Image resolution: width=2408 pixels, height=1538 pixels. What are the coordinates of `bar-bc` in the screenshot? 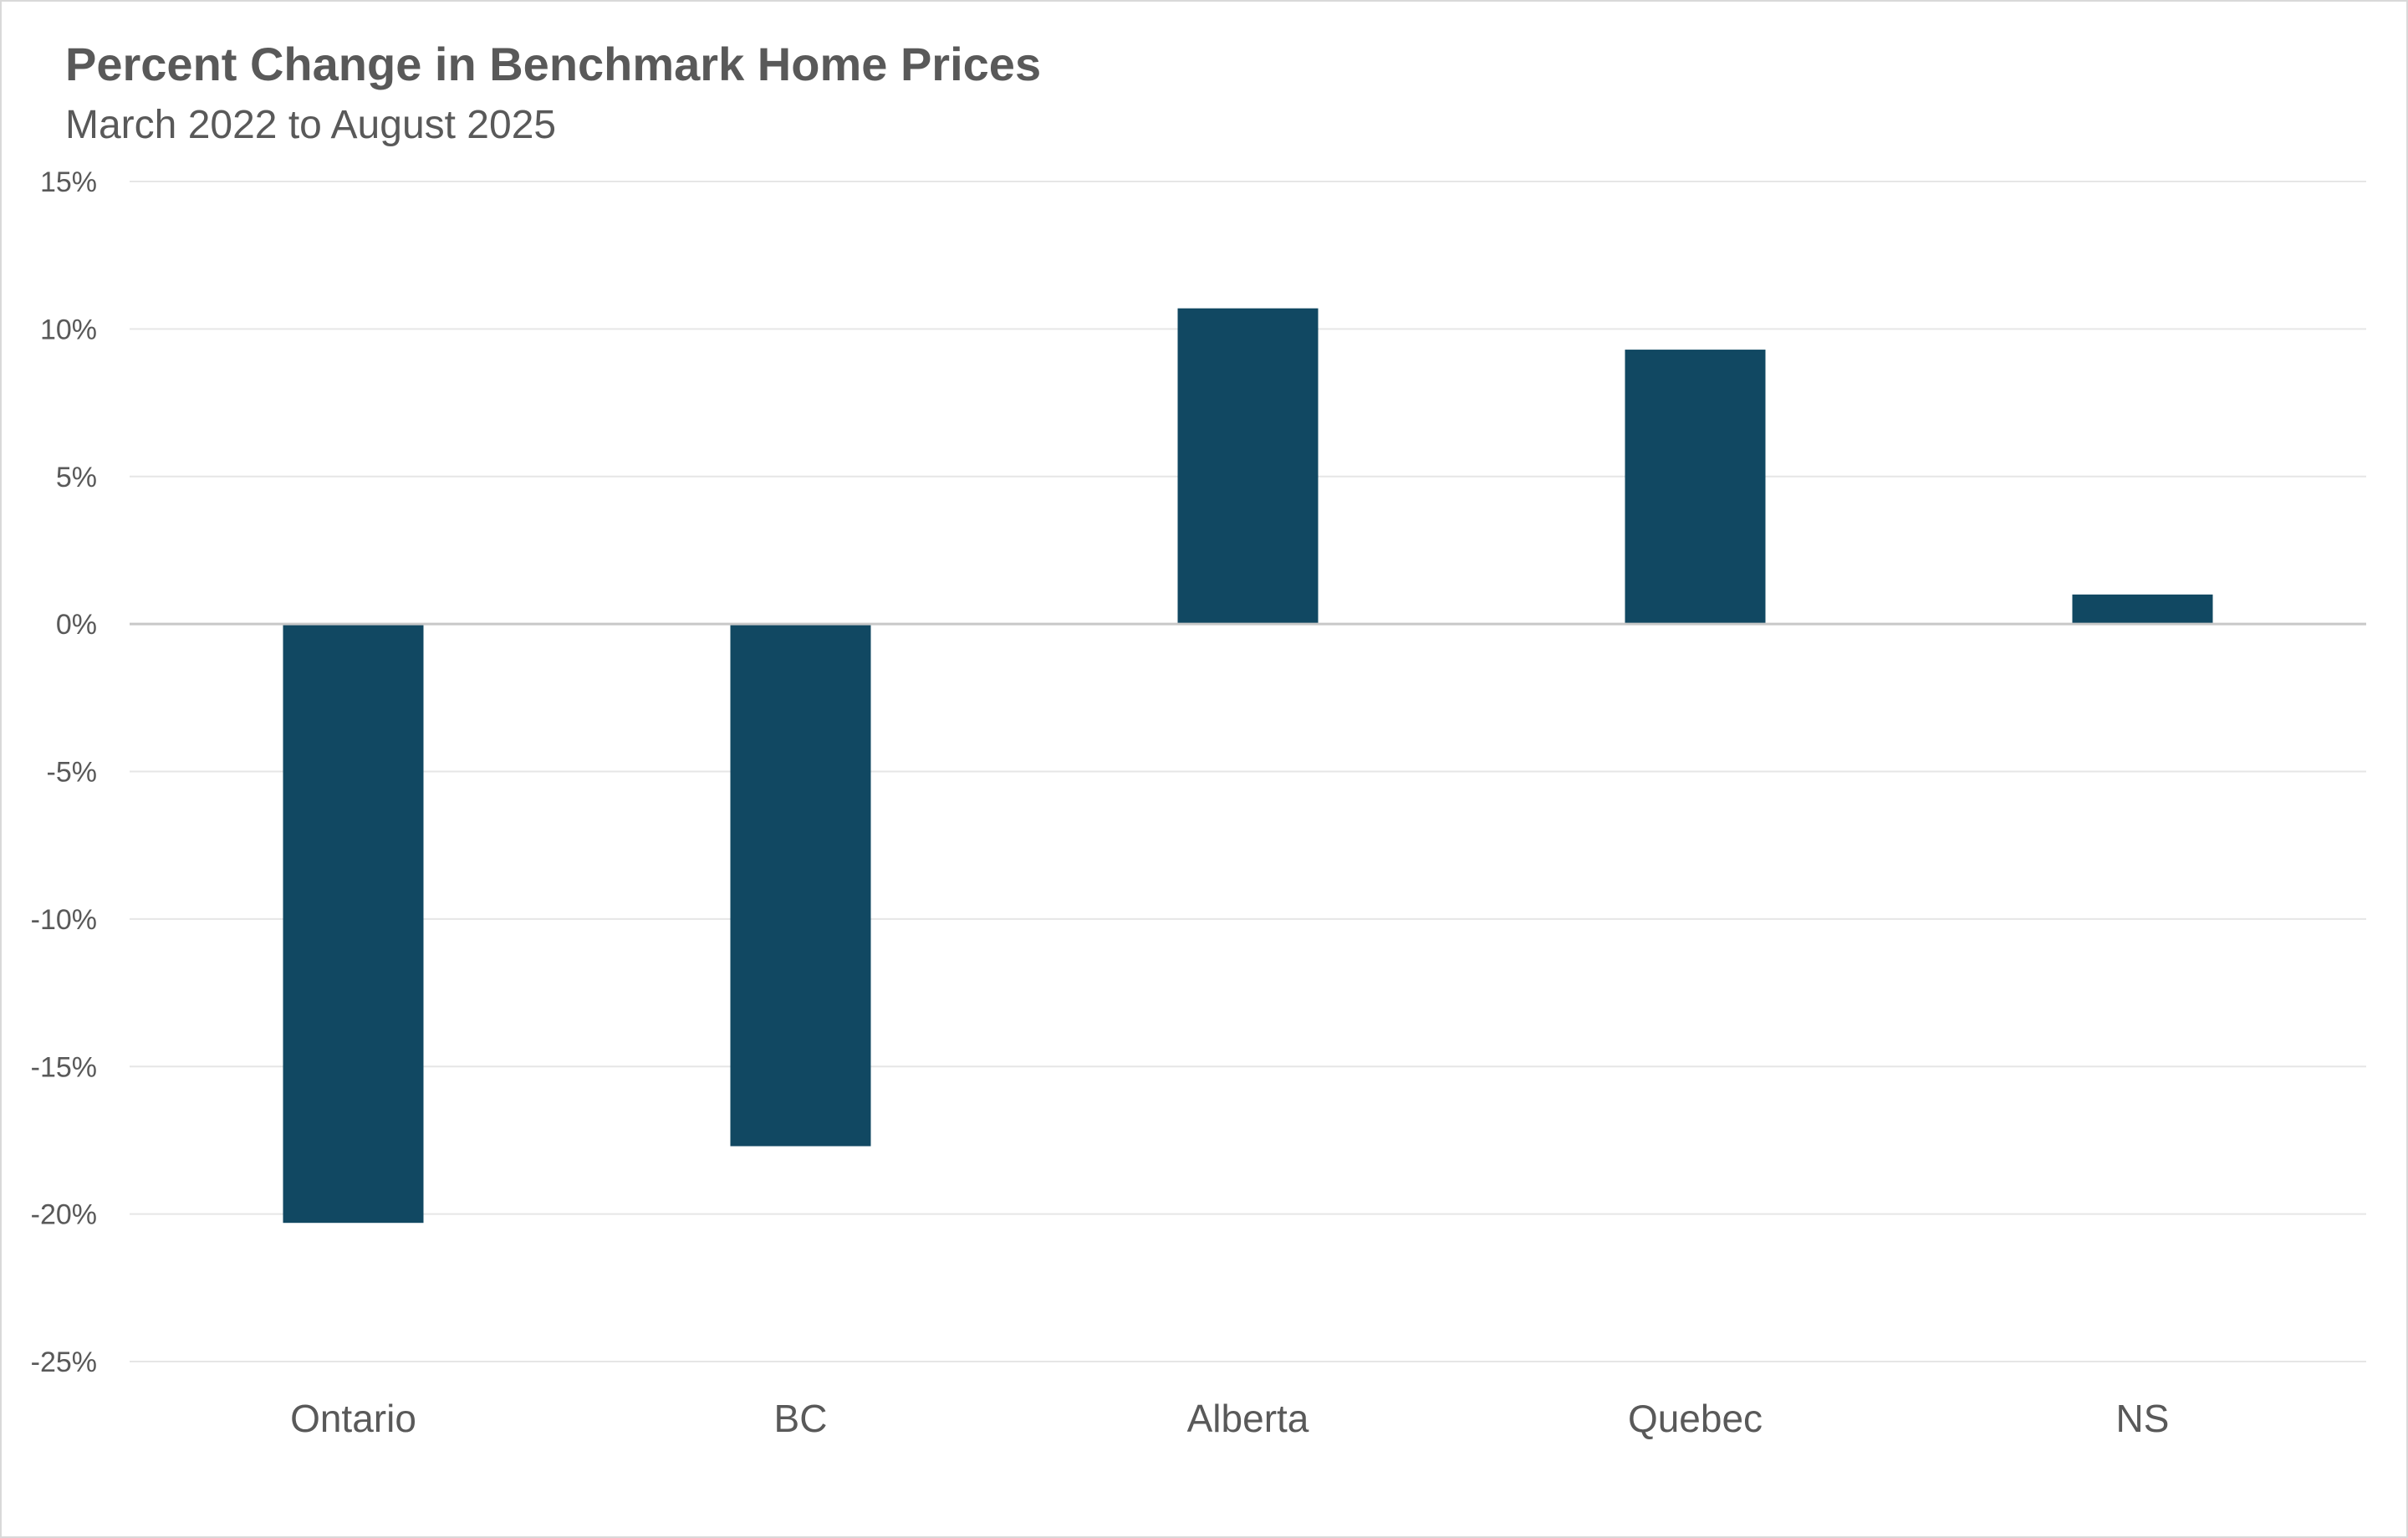 It's located at (800, 885).